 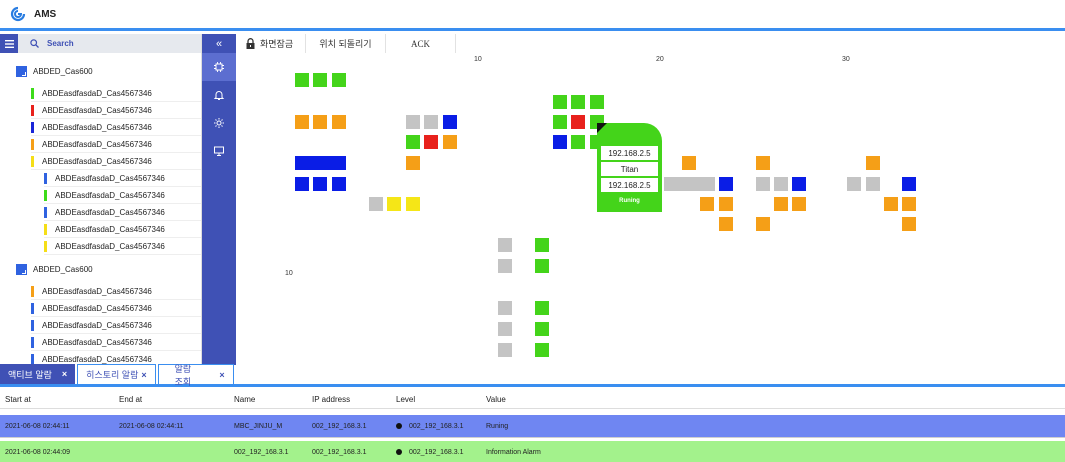 What do you see at coordinates (219, 95) in the screenshot?
I see `alarm-button` at bounding box center [219, 95].